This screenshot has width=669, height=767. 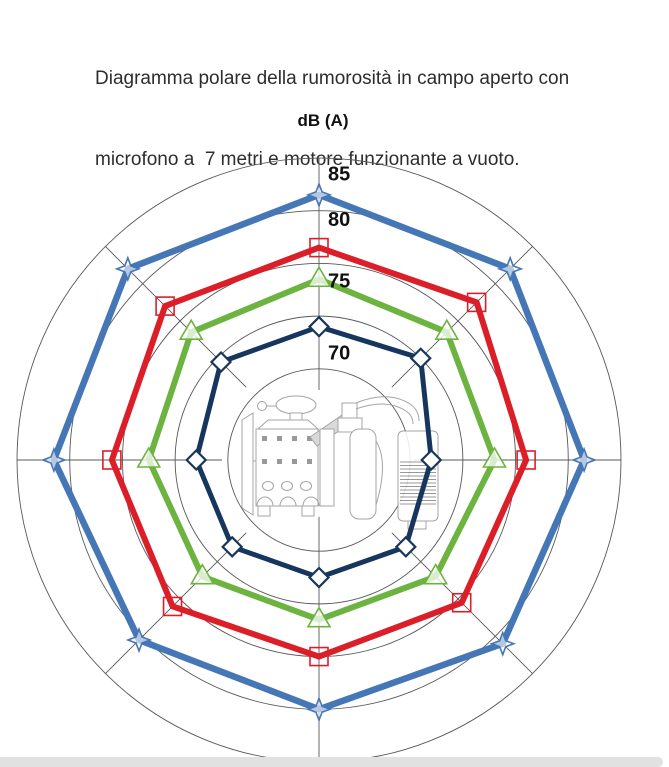 What do you see at coordinates (287, 450) in the screenshot?
I see `engine-bolts` at bounding box center [287, 450].